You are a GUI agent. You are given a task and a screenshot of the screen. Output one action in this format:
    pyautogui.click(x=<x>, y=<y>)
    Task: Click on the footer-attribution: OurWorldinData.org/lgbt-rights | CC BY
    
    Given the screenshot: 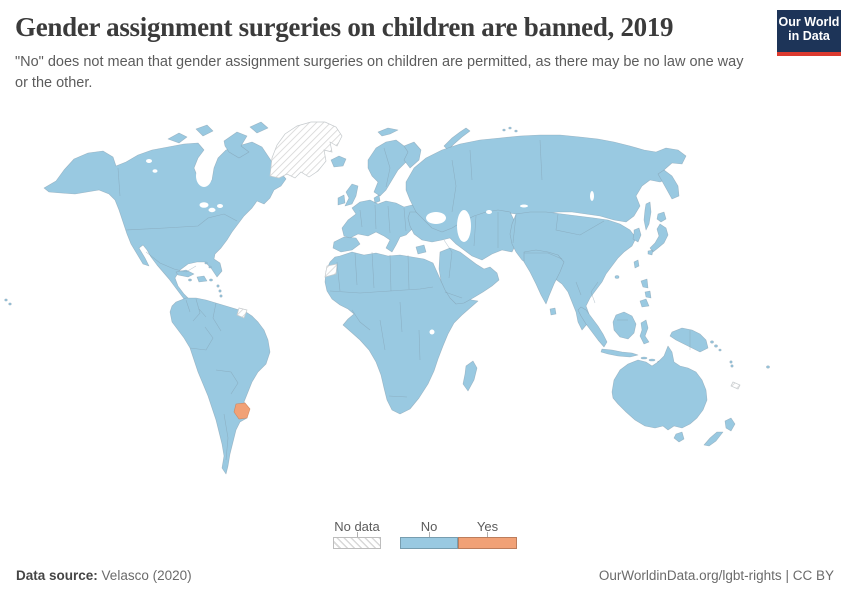 What is the action you would take?
    pyautogui.click(x=716, y=575)
    